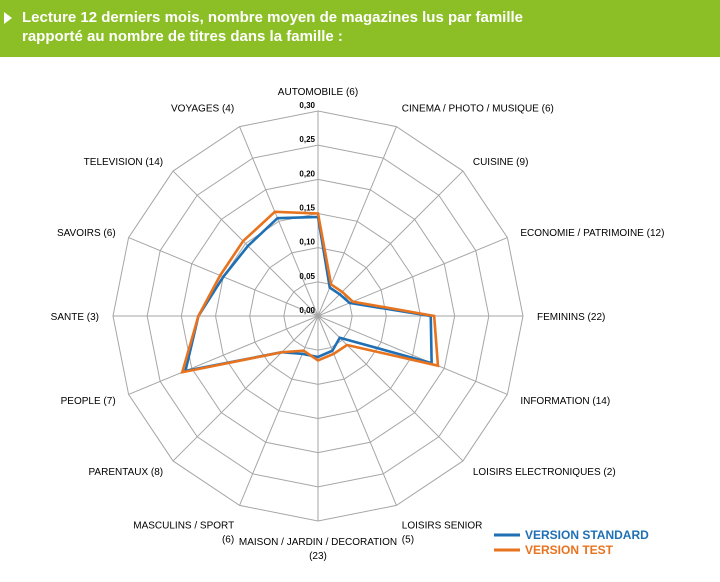 This screenshot has width=720, height=582. I want to click on axis-label: VOYAGES (4), so click(202, 109).